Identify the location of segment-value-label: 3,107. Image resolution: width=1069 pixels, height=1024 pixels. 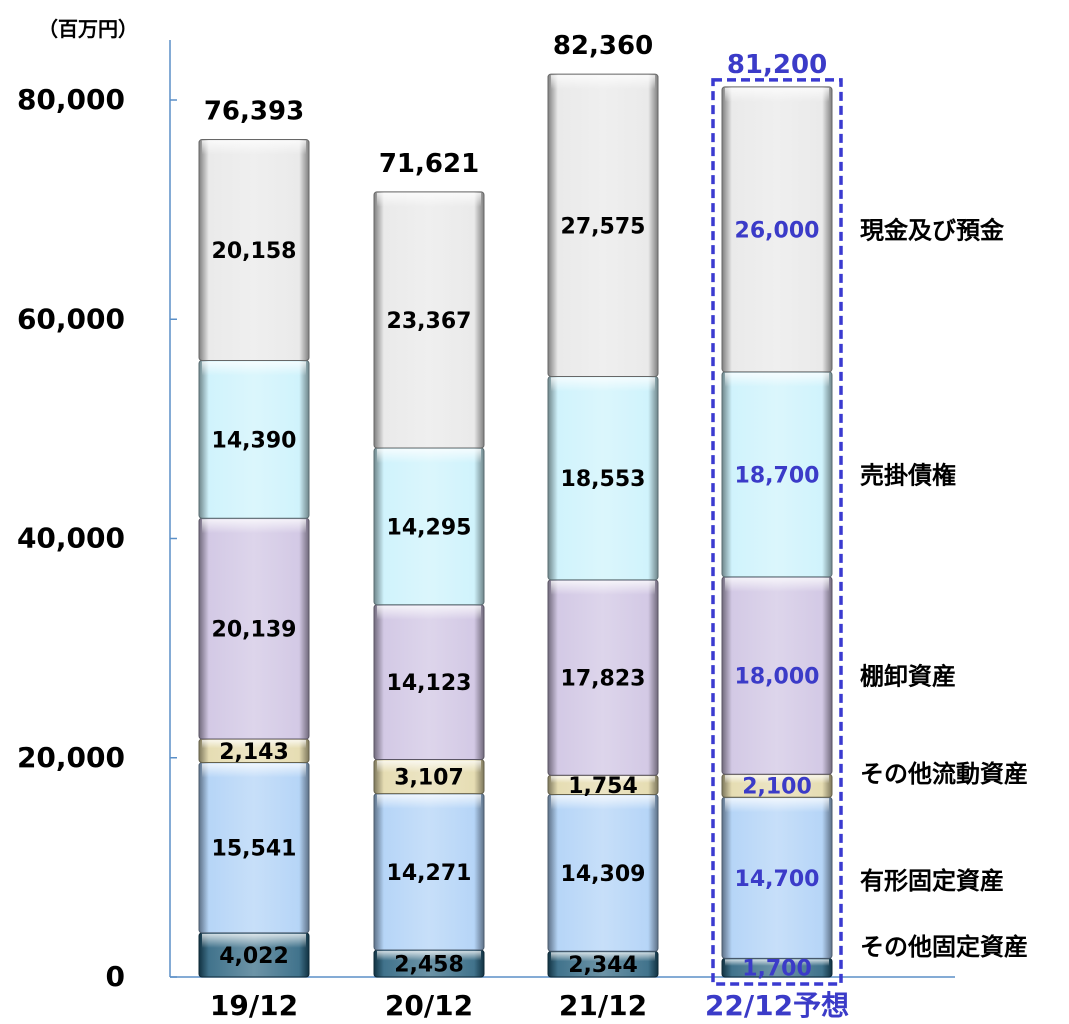
(429, 778).